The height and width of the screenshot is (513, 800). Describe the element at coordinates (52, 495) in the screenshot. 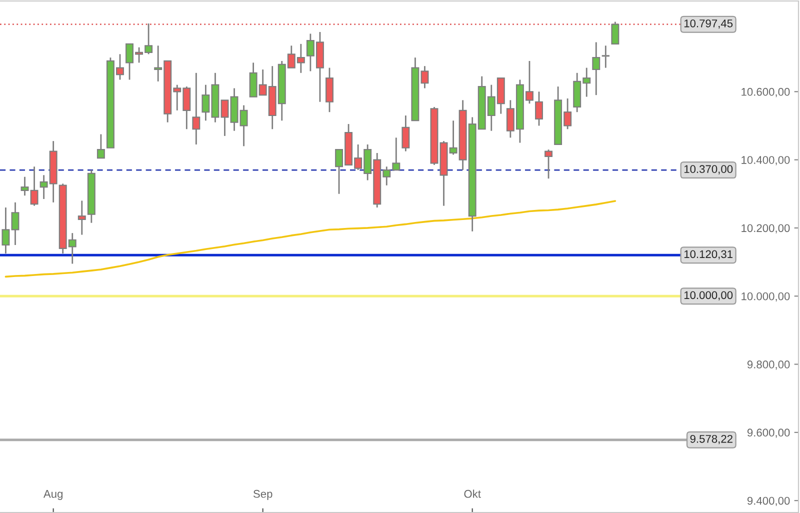

I see `x-tick-label: Aug` at that location.